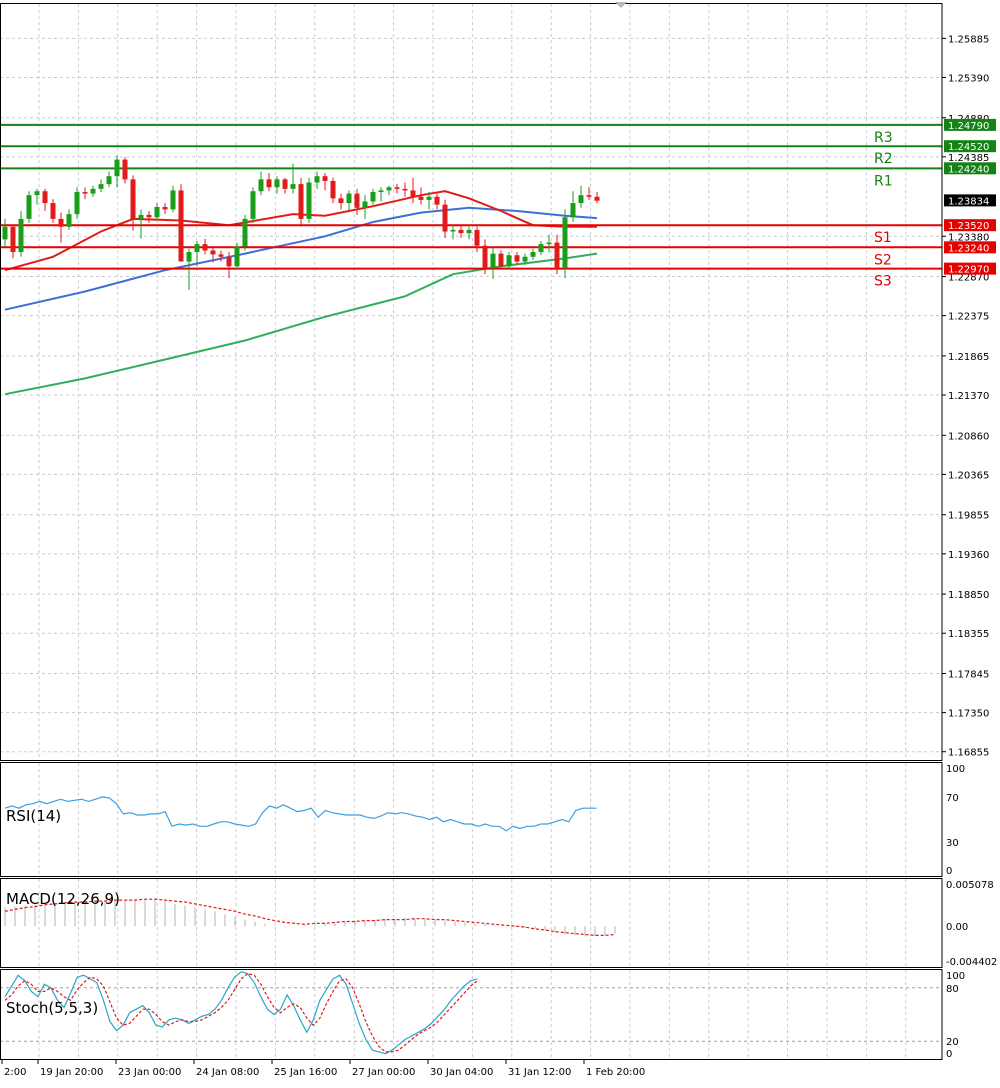 The image size is (1000, 1088). What do you see at coordinates (241, 1013) in the screenshot?
I see `stoch-main-line` at bounding box center [241, 1013].